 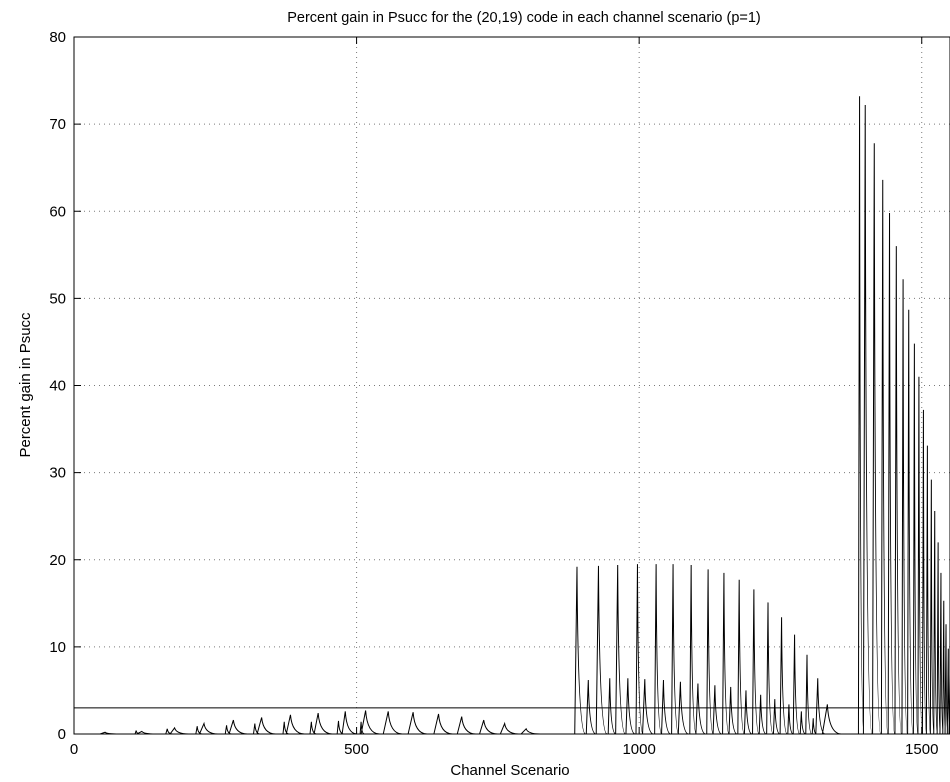 What do you see at coordinates (62, 734) in the screenshot?
I see `y-tick-label: 0` at bounding box center [62, 734].